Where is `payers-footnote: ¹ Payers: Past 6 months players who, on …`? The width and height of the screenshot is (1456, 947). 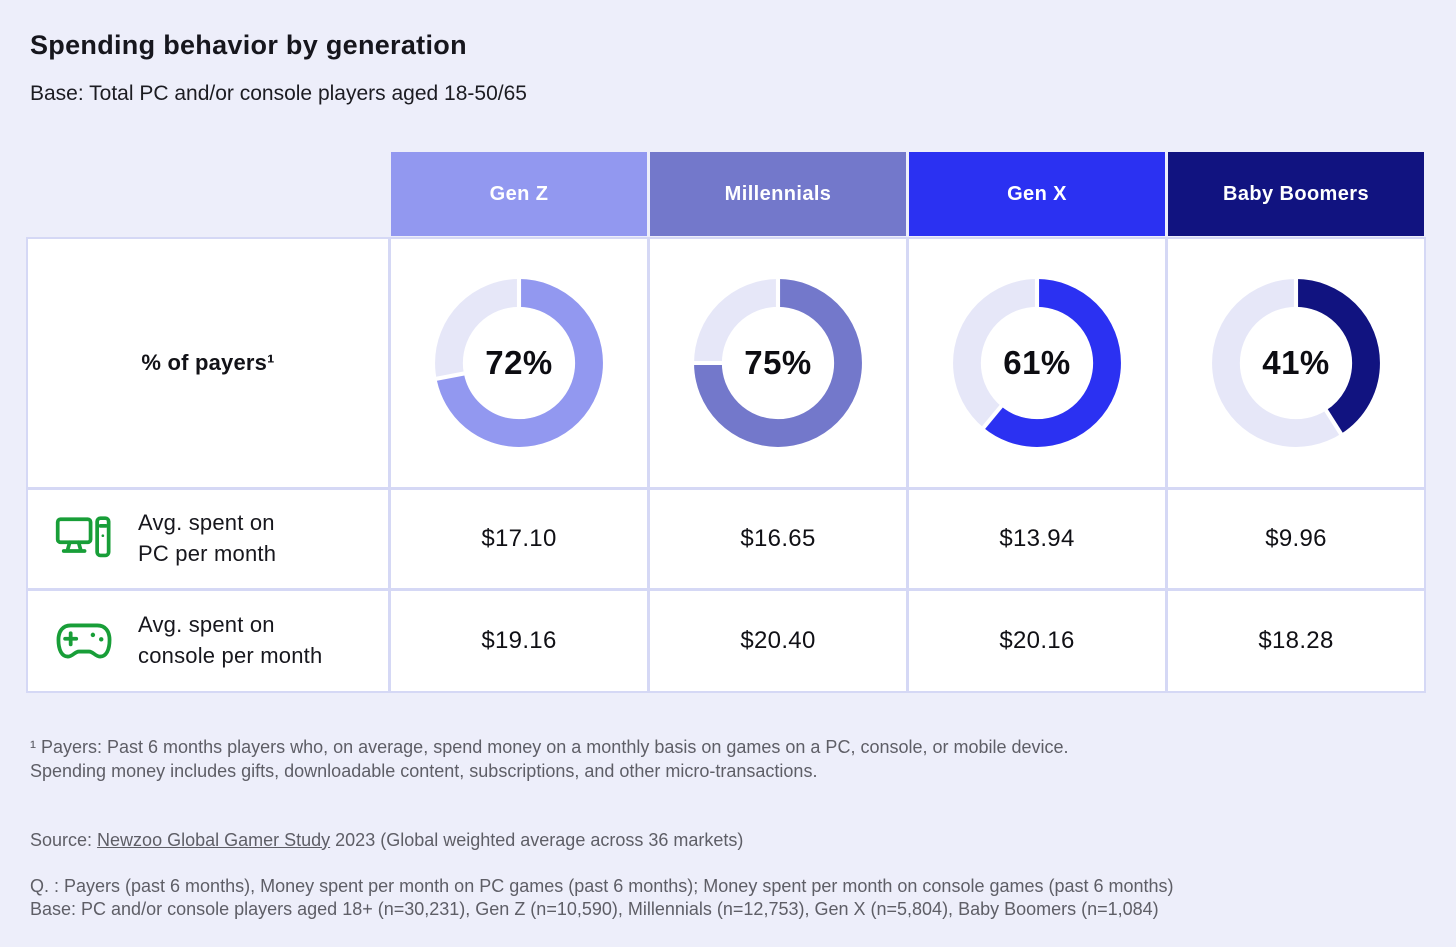 payers-footnote: ¹ Payers: Past 6 months players who, on … is located at coordinates (729, 759).